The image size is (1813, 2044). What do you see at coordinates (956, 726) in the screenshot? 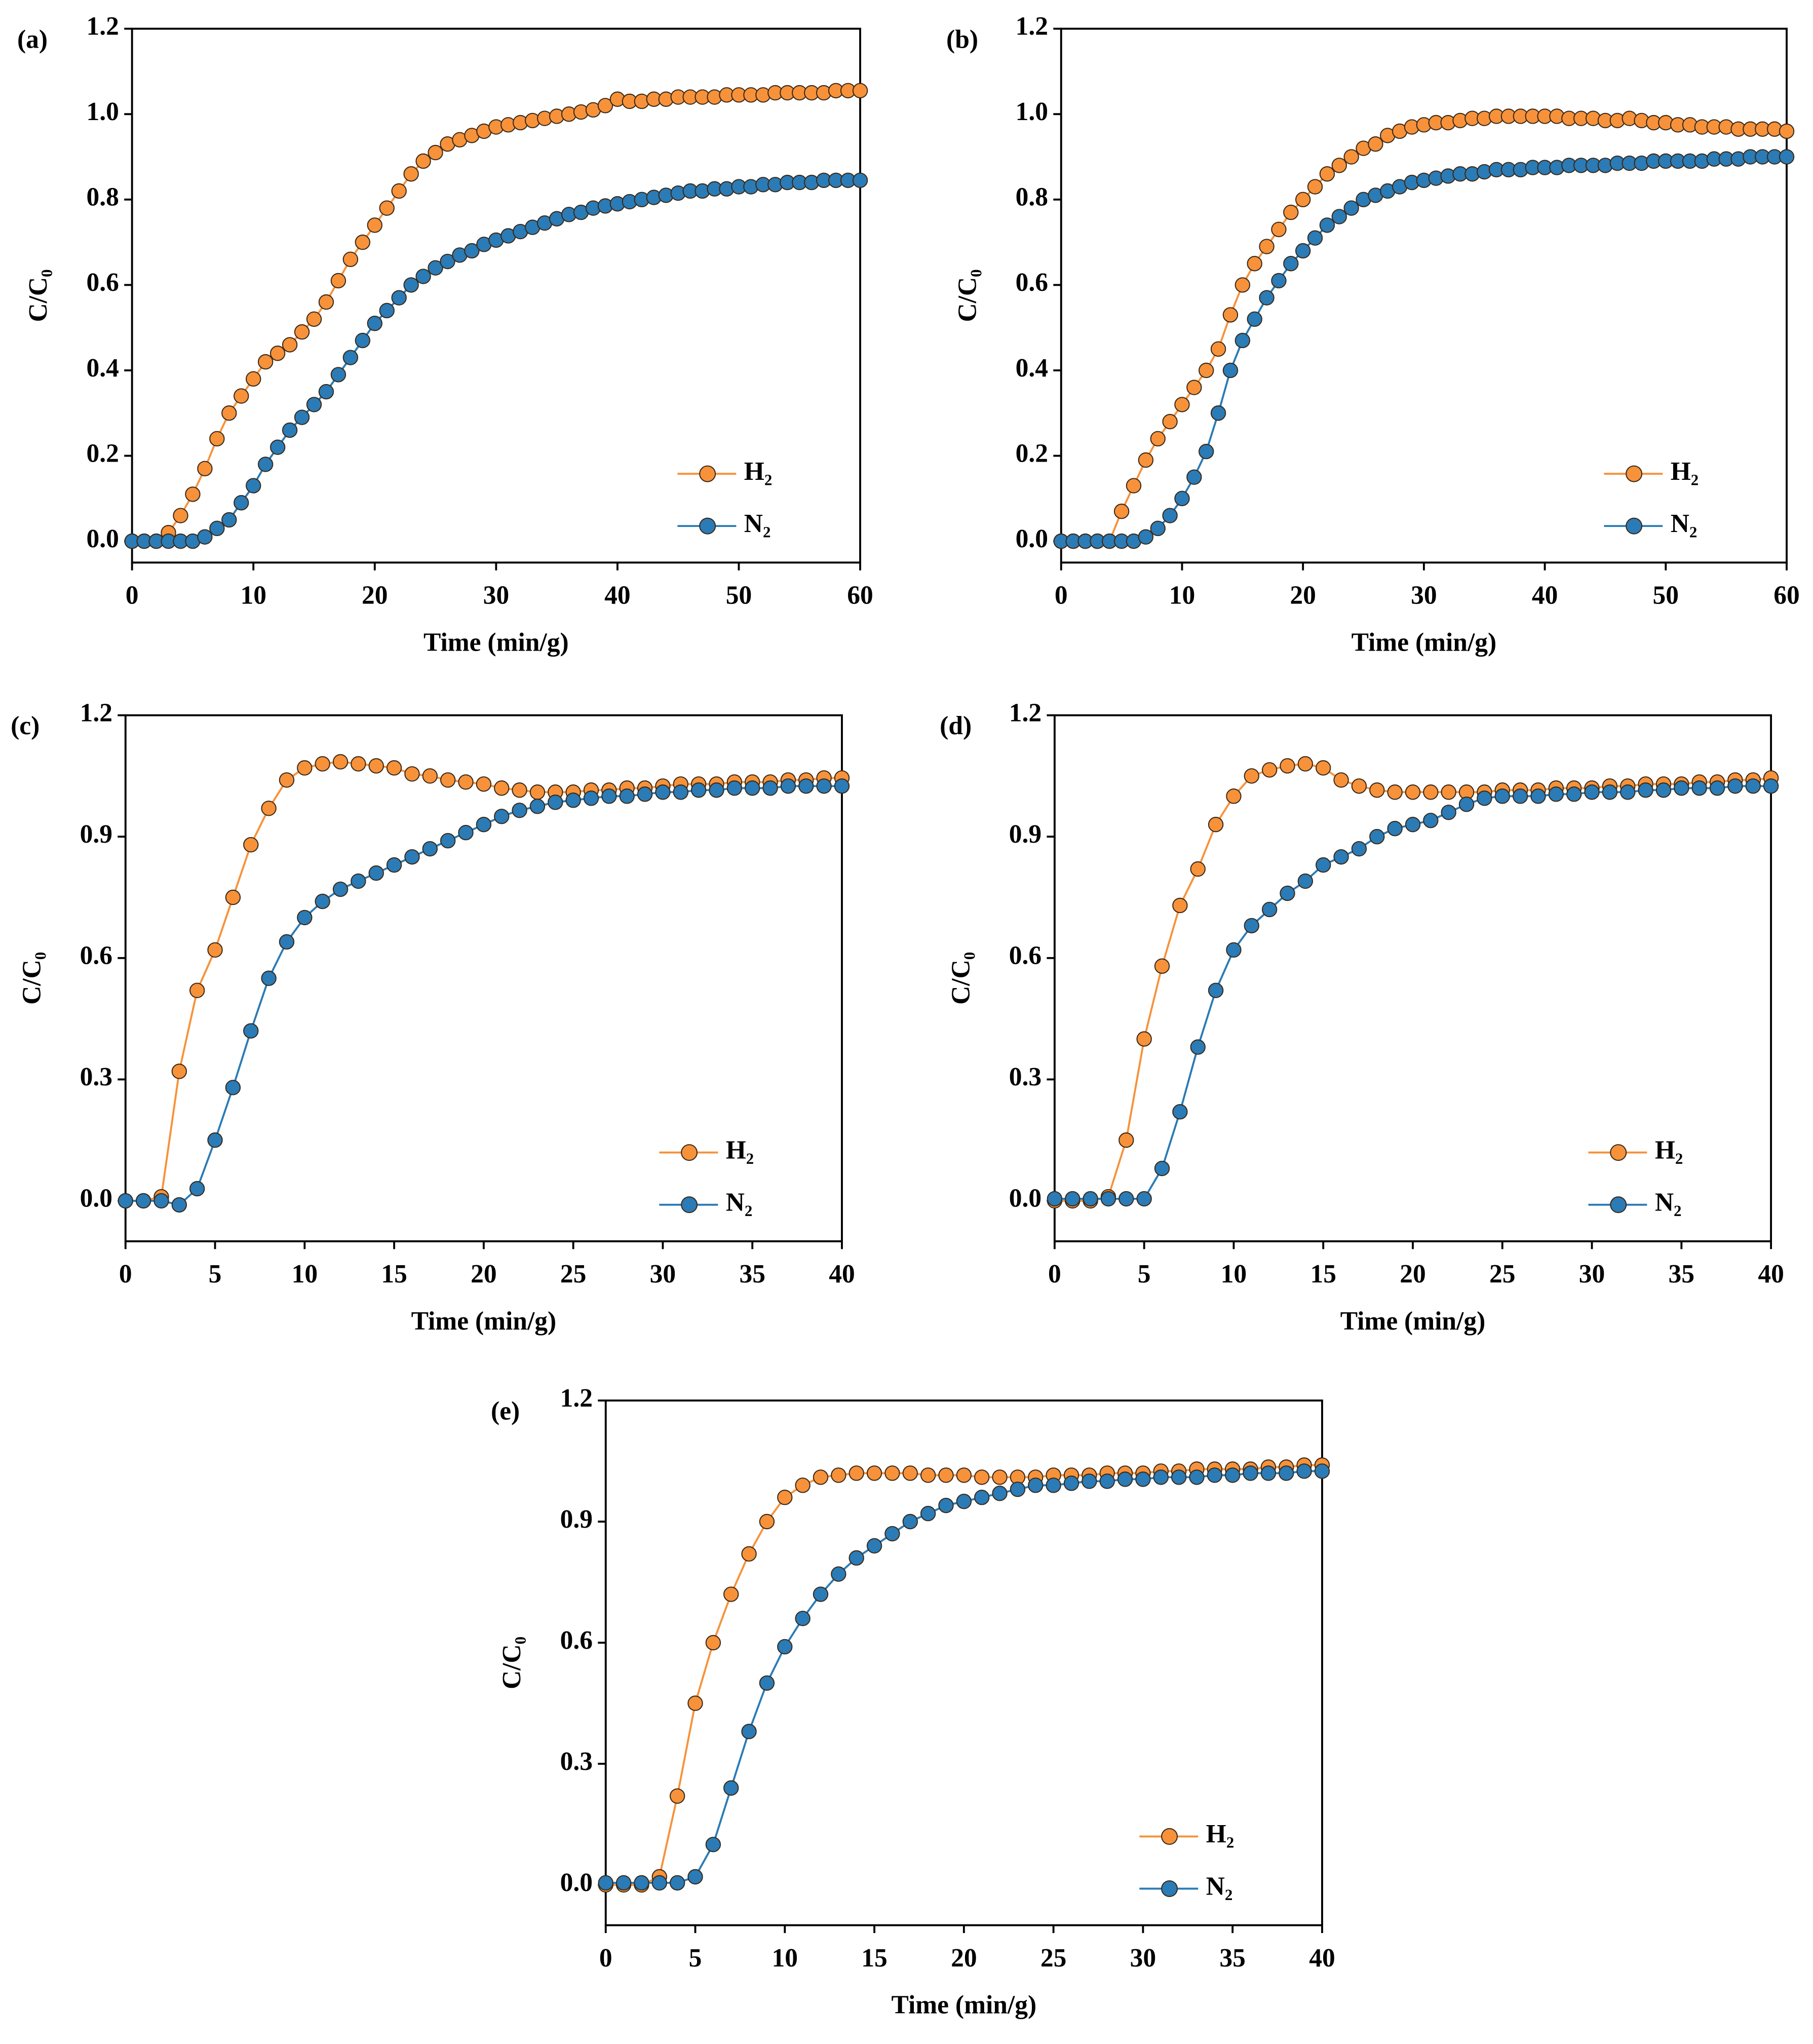
I see `panel-label: (d)` at bounding box center [956, 726].